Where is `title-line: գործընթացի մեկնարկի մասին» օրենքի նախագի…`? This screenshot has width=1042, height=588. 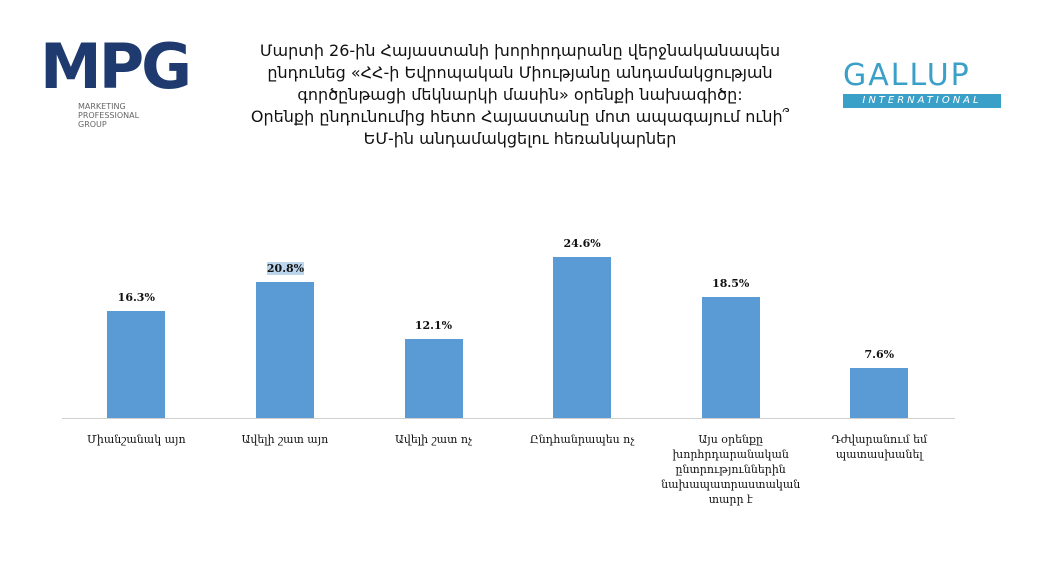
title-line: գործընթացի մեկնարկի մասին» օրենքի նախագի… is located at coordinates (520, 94).